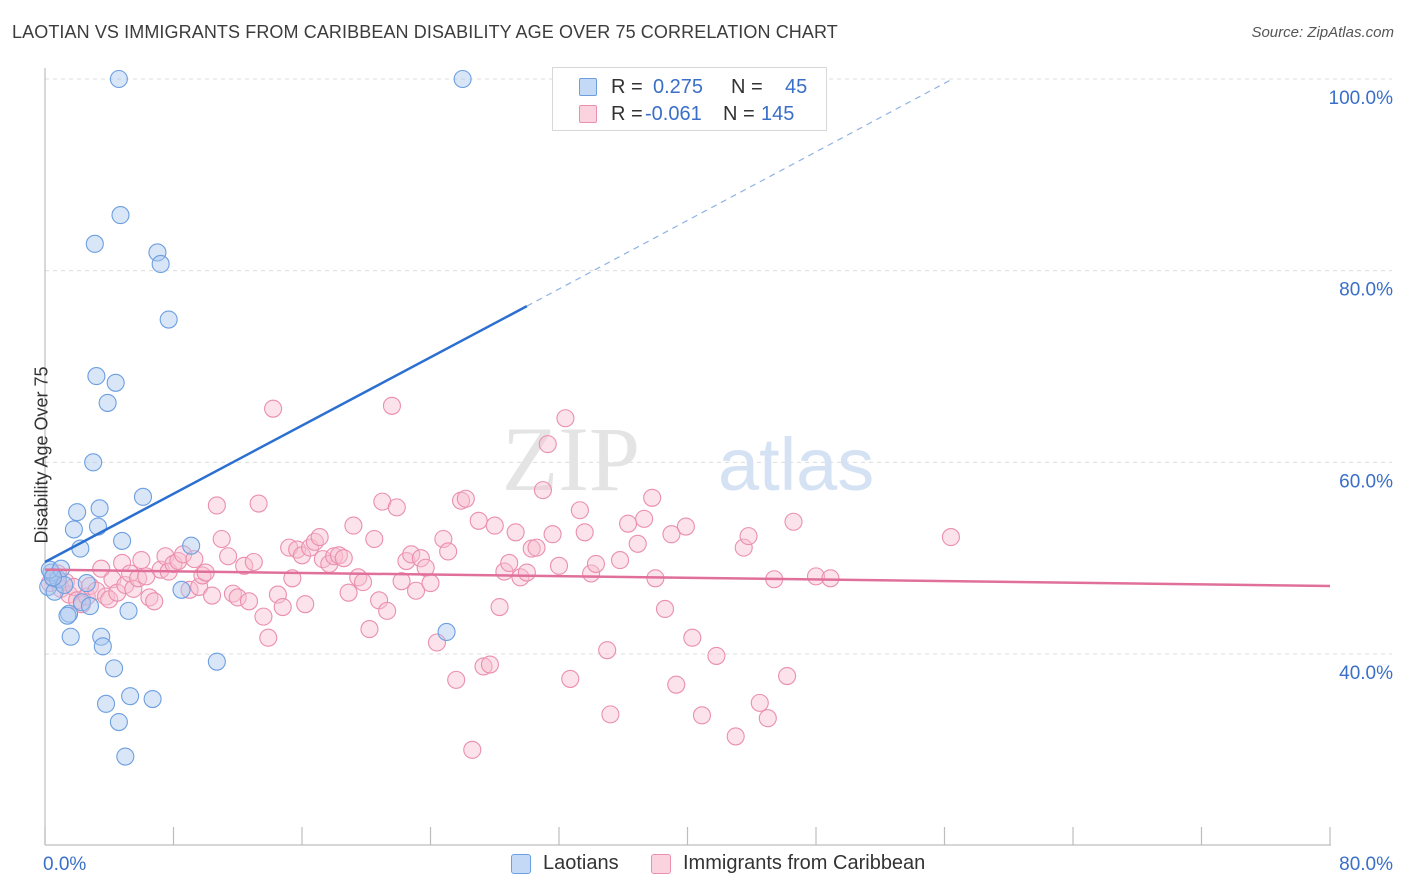 This screenshot has width=1406, height=892. I want to click on legend-r-value: 0.275, so click(678, 86).